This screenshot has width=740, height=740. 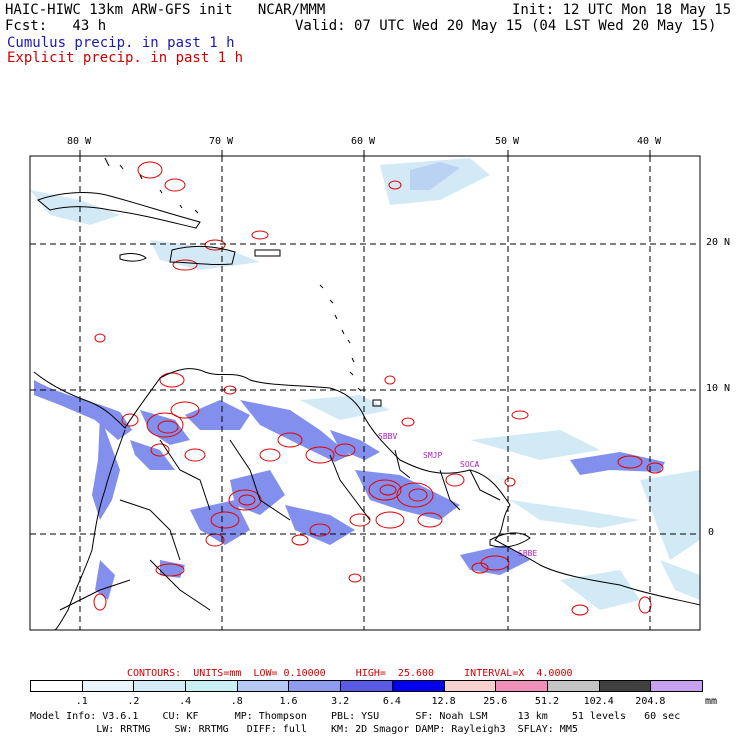 What do you see at coordinates (711, 701) in the screenshot?
I see `colorbar-unit: mm` at bounding box center [711, 701].